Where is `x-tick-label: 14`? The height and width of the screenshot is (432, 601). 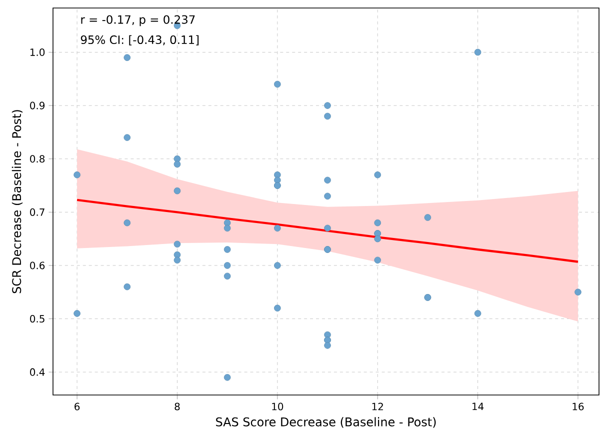
x-tick-label: 14 is located at coordinates (478, 406).